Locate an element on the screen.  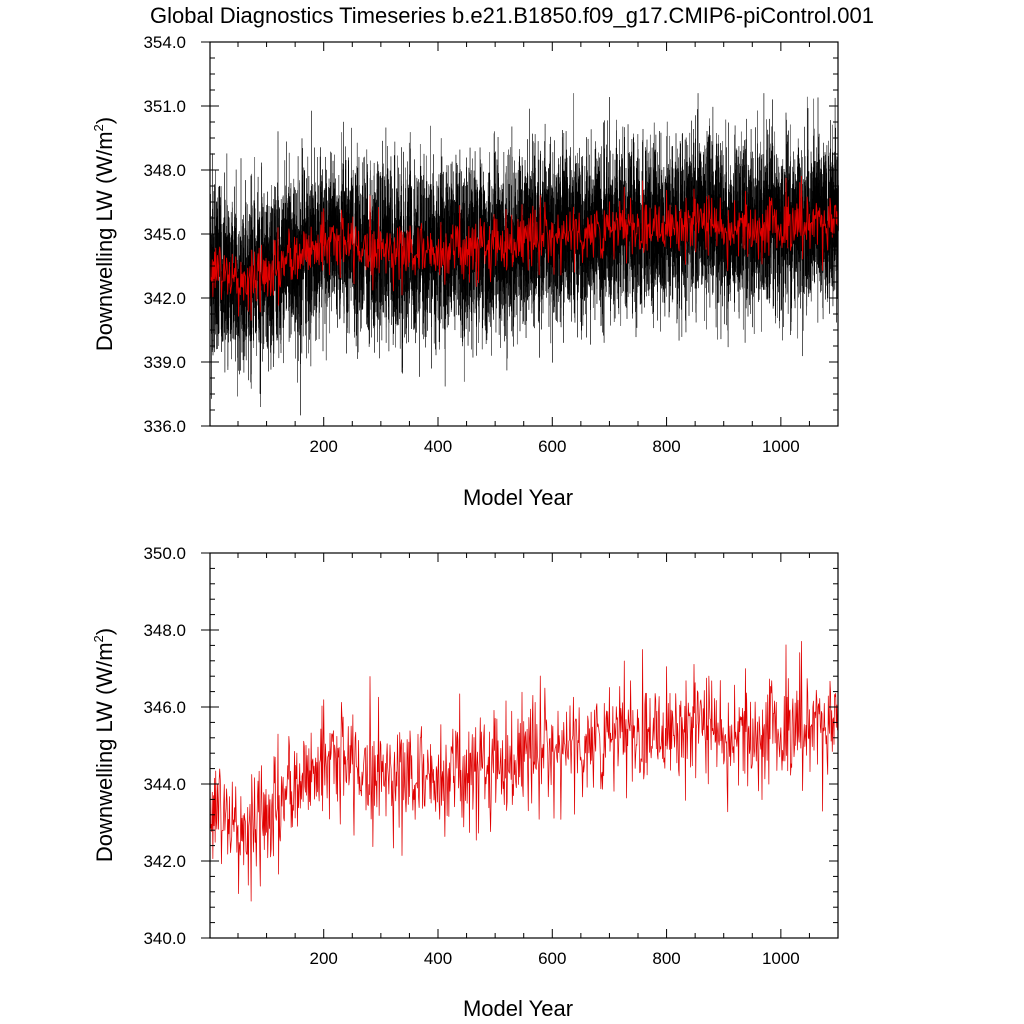
annual-mean-line is located at coordinates (524, 248).